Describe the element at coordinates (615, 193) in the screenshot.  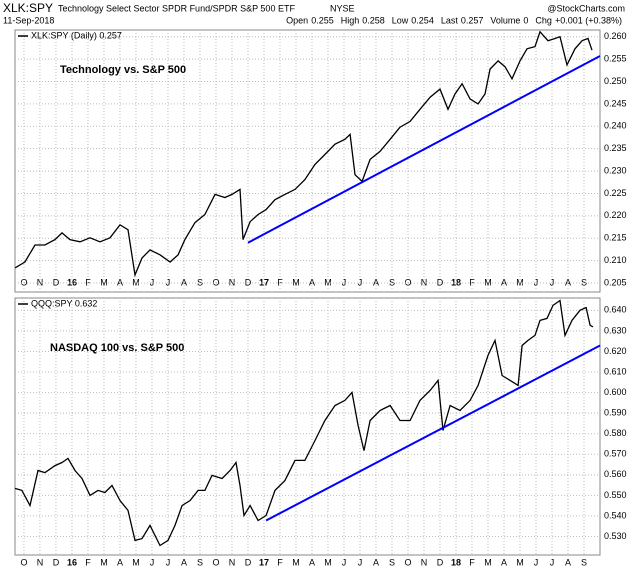
I see `y-tick-label: 0.225` at that location.